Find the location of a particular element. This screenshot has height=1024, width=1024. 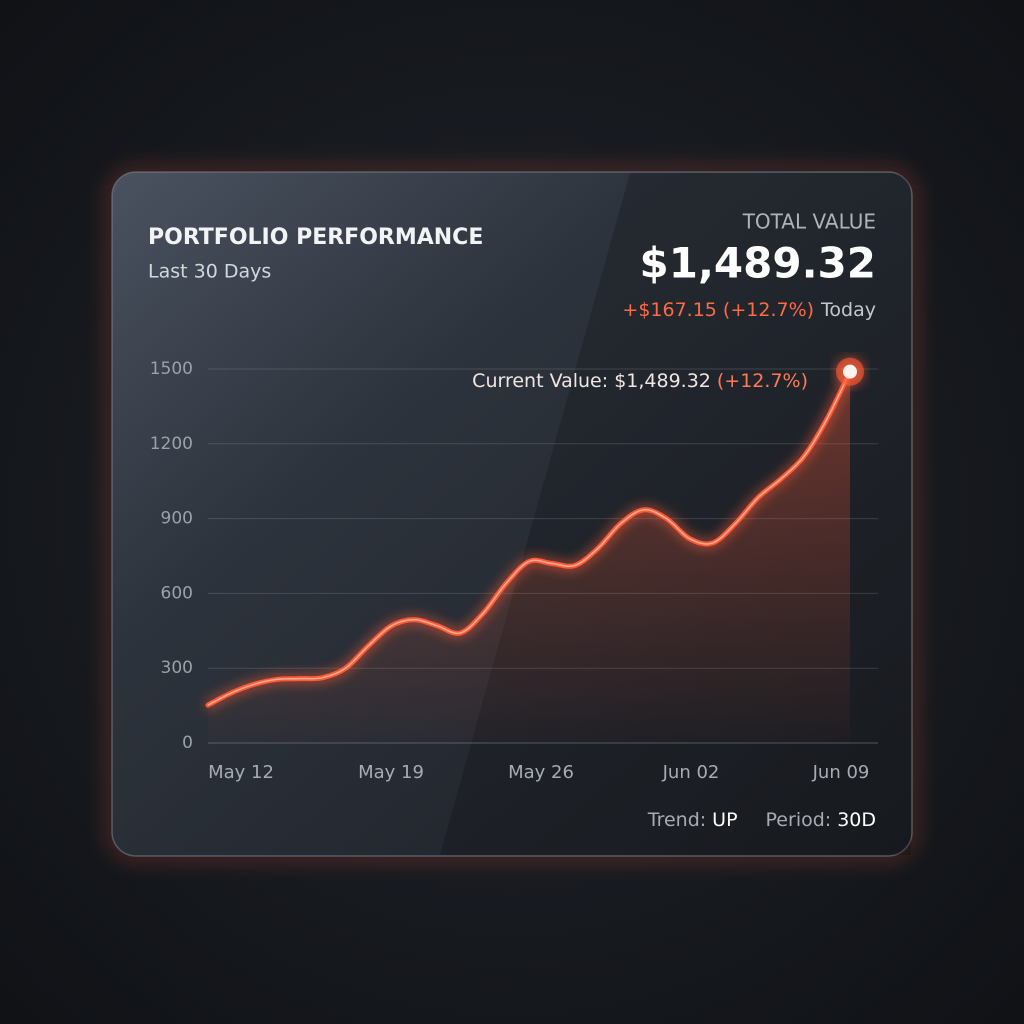

x-tick-label: May 19 is located at coordinates (391, 772).